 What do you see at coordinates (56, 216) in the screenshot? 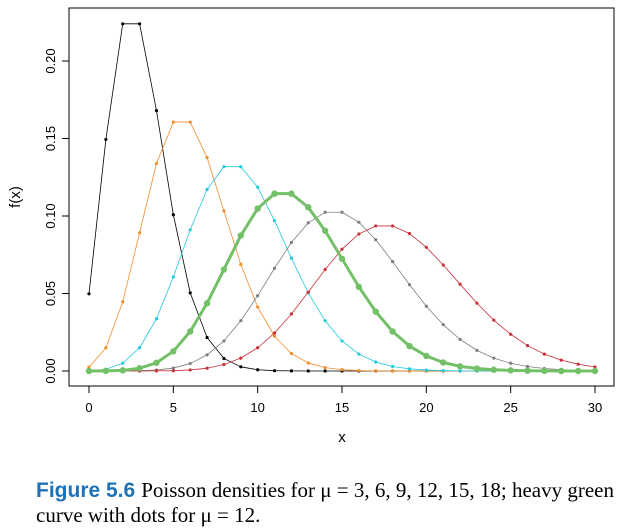
I see `y-axis: 0.00 0.05 0.10 0.15 0.20` at bounding box center [56, 216].